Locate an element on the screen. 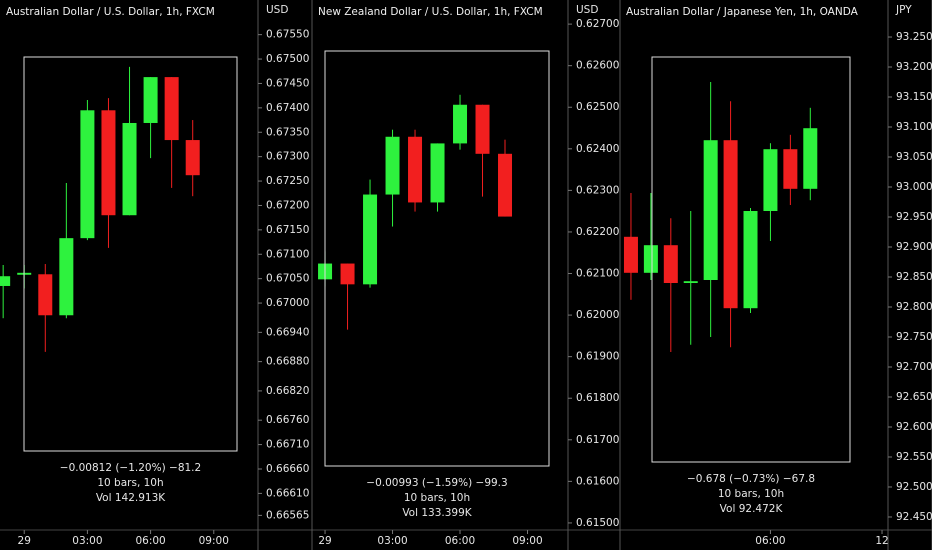 Image resolution: width=932 pixels, height=550 pixels. measure-label: Vol 133.399K is located at coordinates (437, 513).